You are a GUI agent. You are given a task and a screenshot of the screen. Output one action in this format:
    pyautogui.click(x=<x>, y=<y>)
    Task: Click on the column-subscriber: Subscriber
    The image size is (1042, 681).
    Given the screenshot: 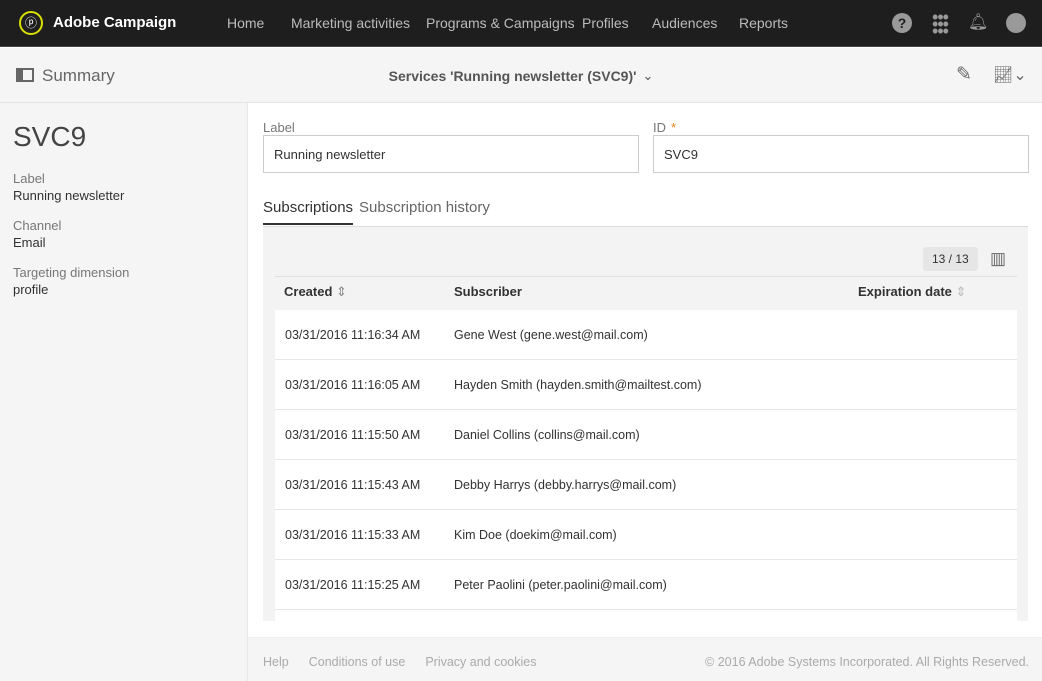 What is the action you would take?
    pyautogui.click(x=488, y=291)
    